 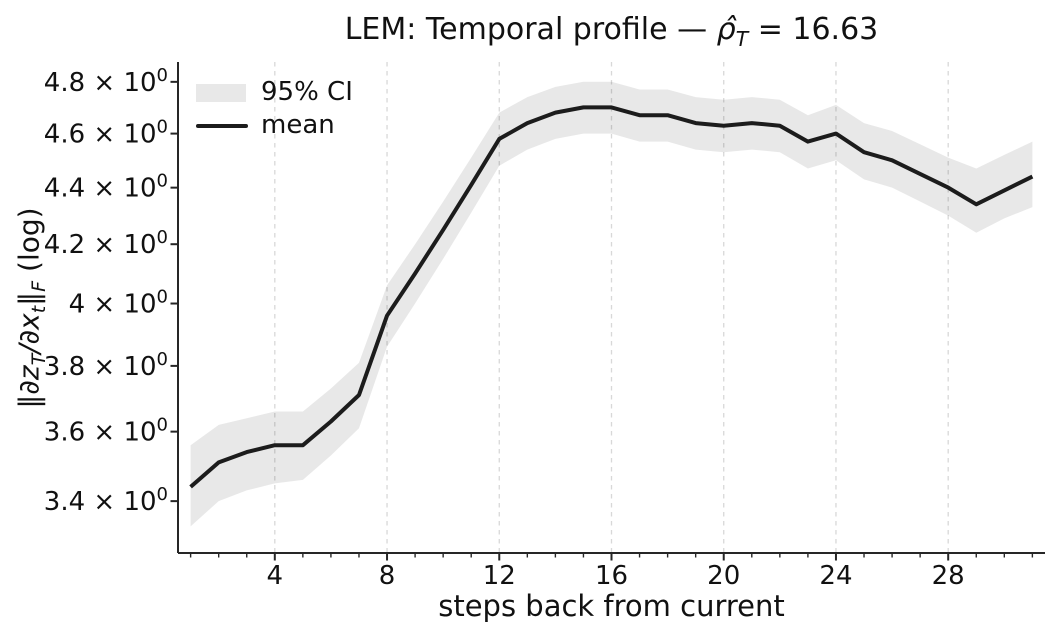 I want to click on y-tick-label: 4 × 100, so click(x=118, y=303).